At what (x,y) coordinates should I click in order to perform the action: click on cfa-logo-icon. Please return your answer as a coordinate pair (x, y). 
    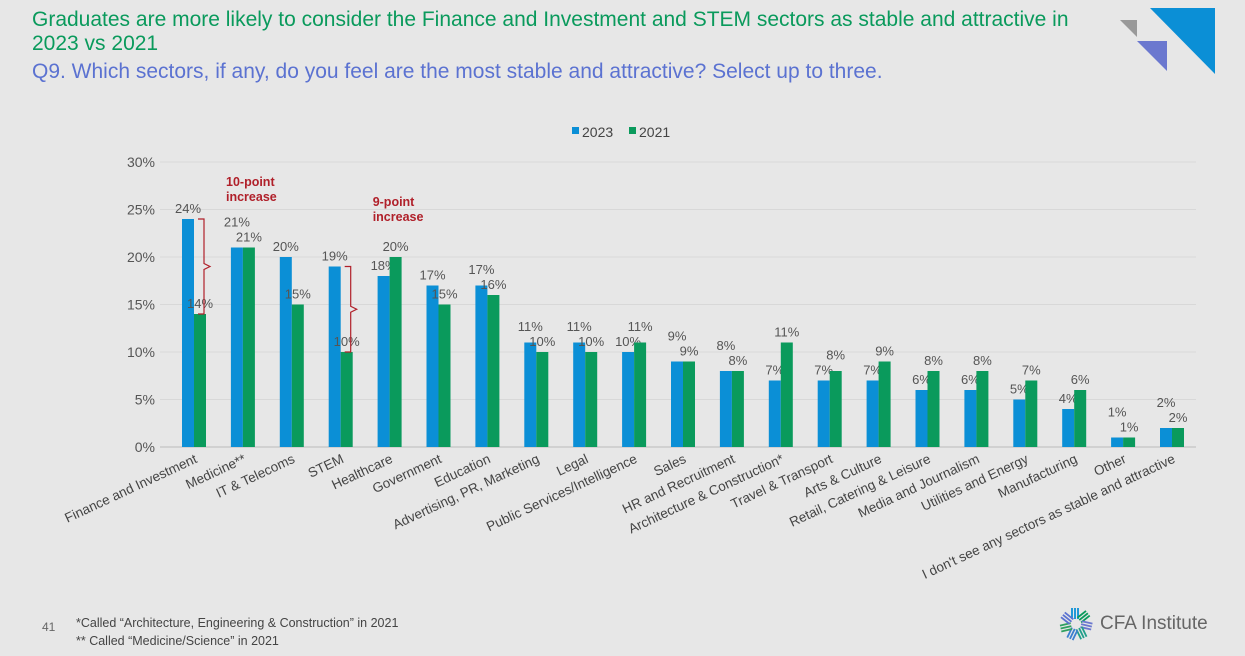
    Looking at the image, I should click on (1076, 624).